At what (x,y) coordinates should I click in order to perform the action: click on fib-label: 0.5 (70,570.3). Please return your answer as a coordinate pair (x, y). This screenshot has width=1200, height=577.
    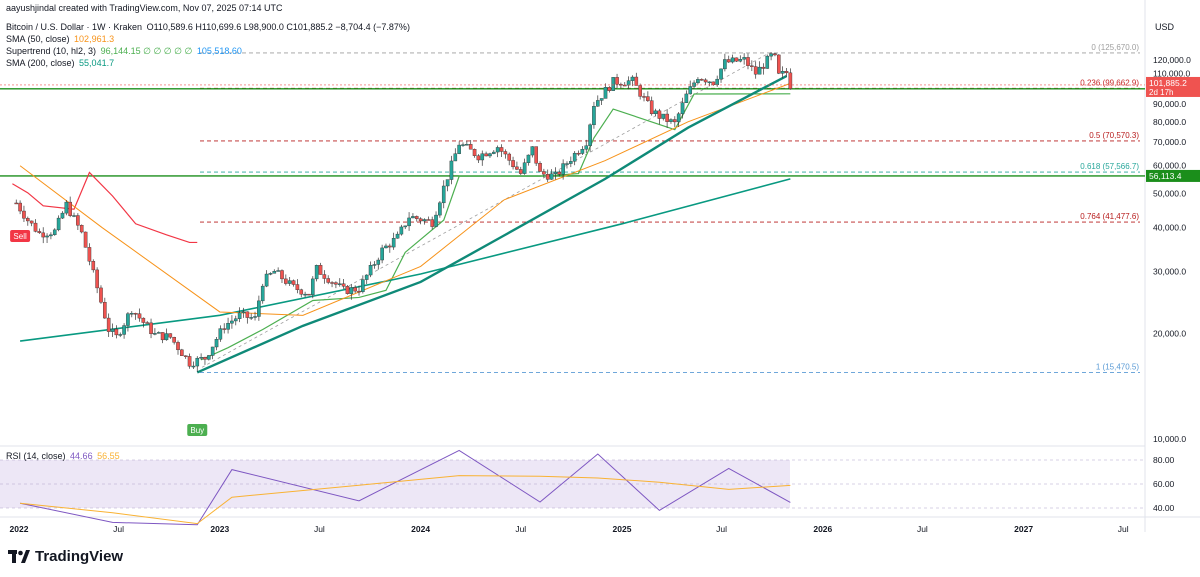
    Looking at the image, I should click on (1114, 135).